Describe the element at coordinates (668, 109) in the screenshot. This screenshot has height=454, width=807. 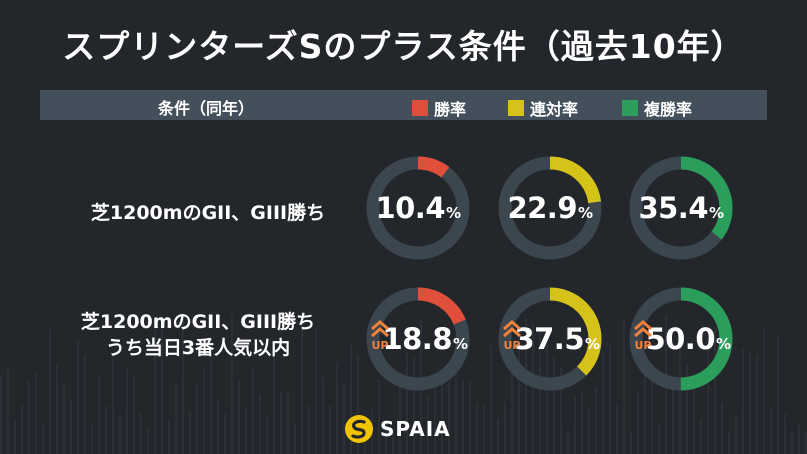
I see `legend-label-show: 複勝率` at that location.